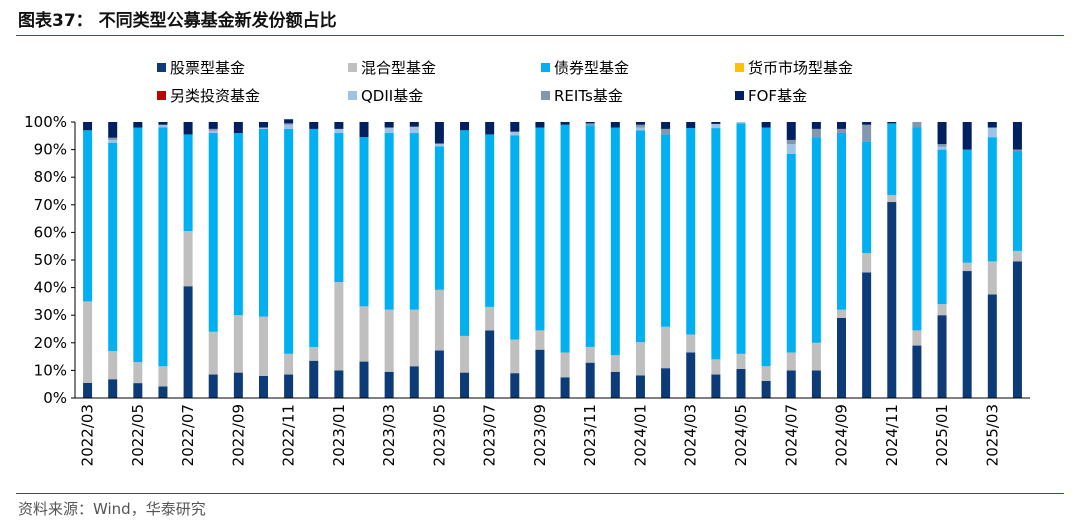 This screenshot has height=527, width=1080. Describe the element at coordinates (540, 493) in the screenshot. I see `footer-divider` at that location.